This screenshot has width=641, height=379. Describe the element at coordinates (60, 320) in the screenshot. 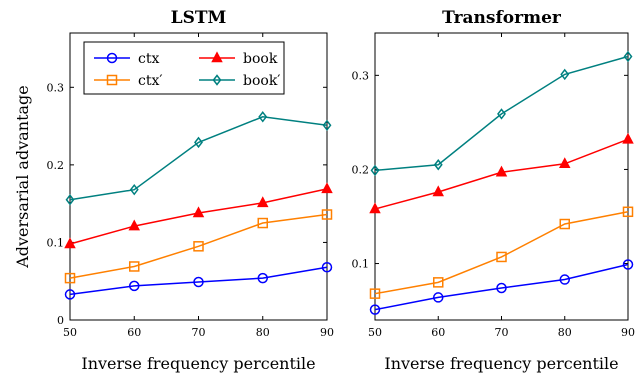

I see `y-tick-label: 0` at that location.